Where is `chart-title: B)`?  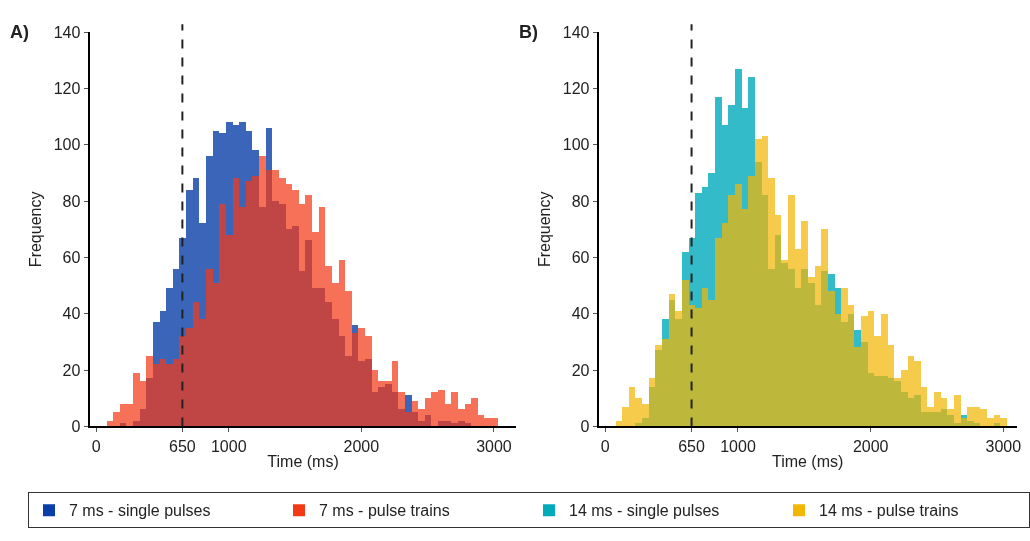
chart-title: B) is located at coordinates (528, 32).